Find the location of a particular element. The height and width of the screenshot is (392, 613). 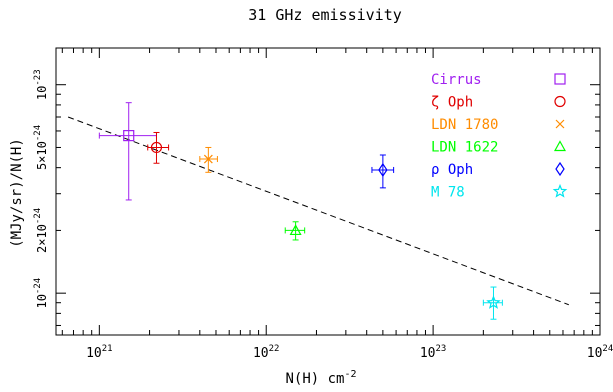

x-tick-label-exponent: 21 is located at coordinates (107, 349).